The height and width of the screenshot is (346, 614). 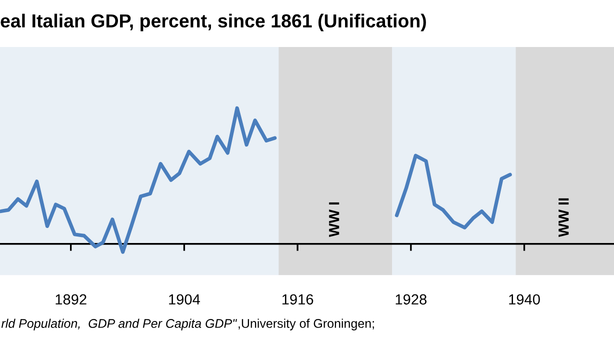 What do you see at coordinates (563, 218) in the screenshot?
I see `band-label: WW II` at bounding box center [563, 218].